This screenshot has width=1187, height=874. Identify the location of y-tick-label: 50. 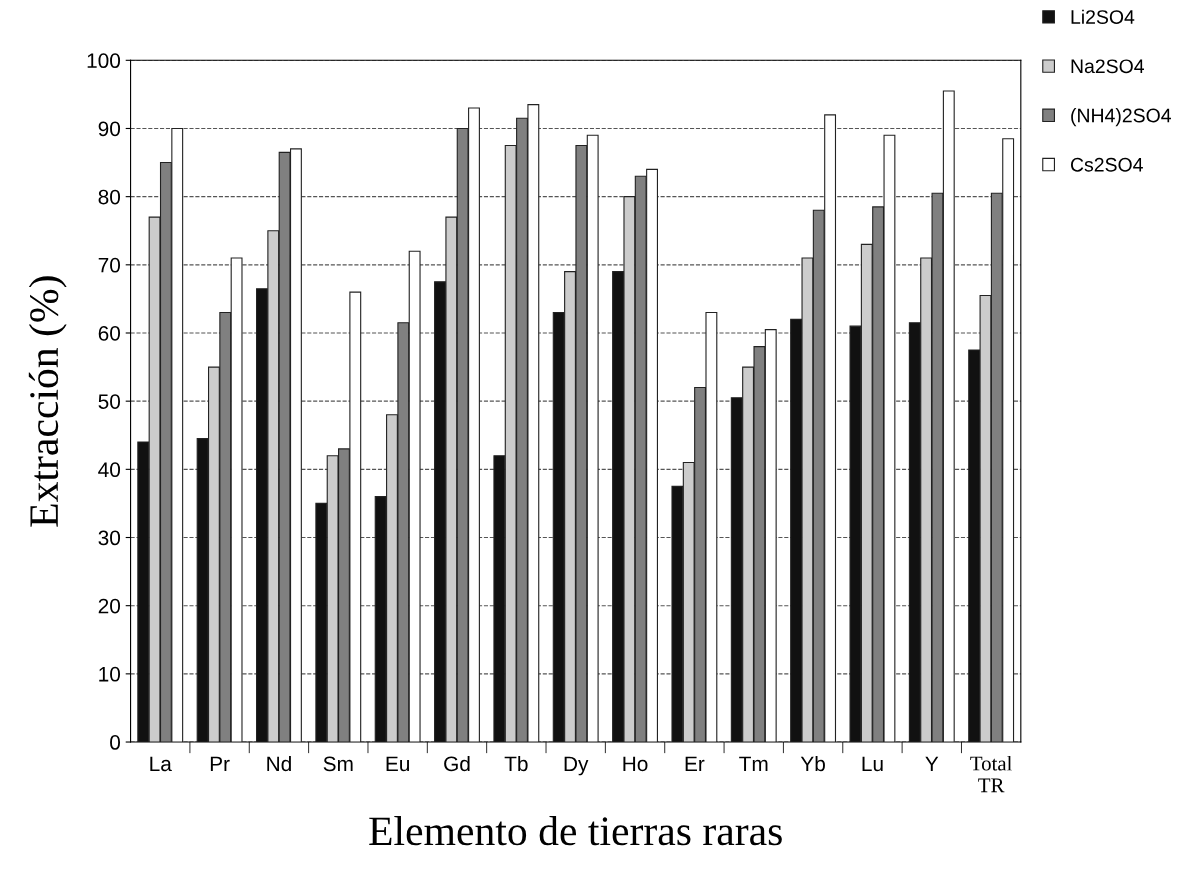
(109, 401).